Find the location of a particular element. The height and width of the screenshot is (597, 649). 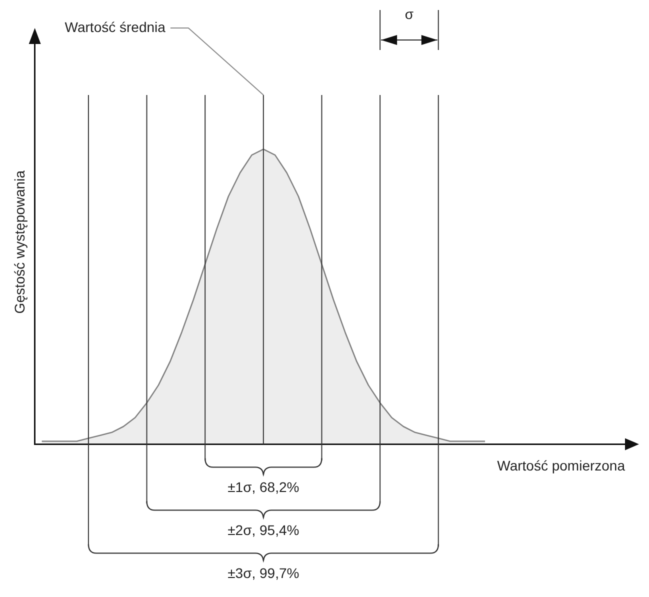

text: ±1σ, 68,2% is located at coordinates (264, 487).